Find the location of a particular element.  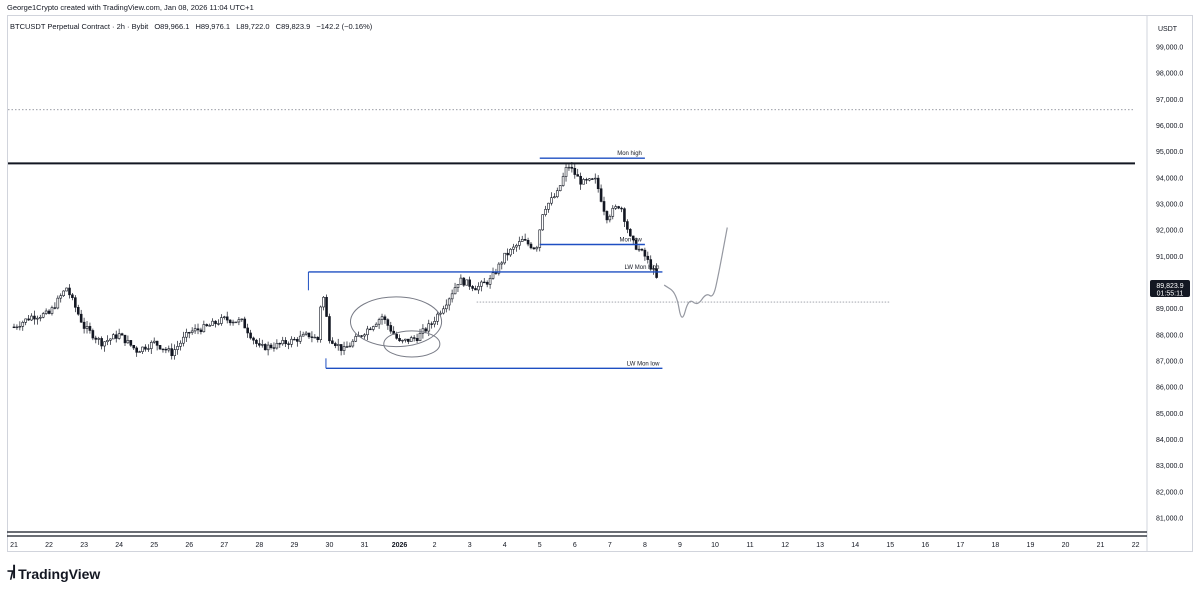

drawings is located at coordinates (538, 292).